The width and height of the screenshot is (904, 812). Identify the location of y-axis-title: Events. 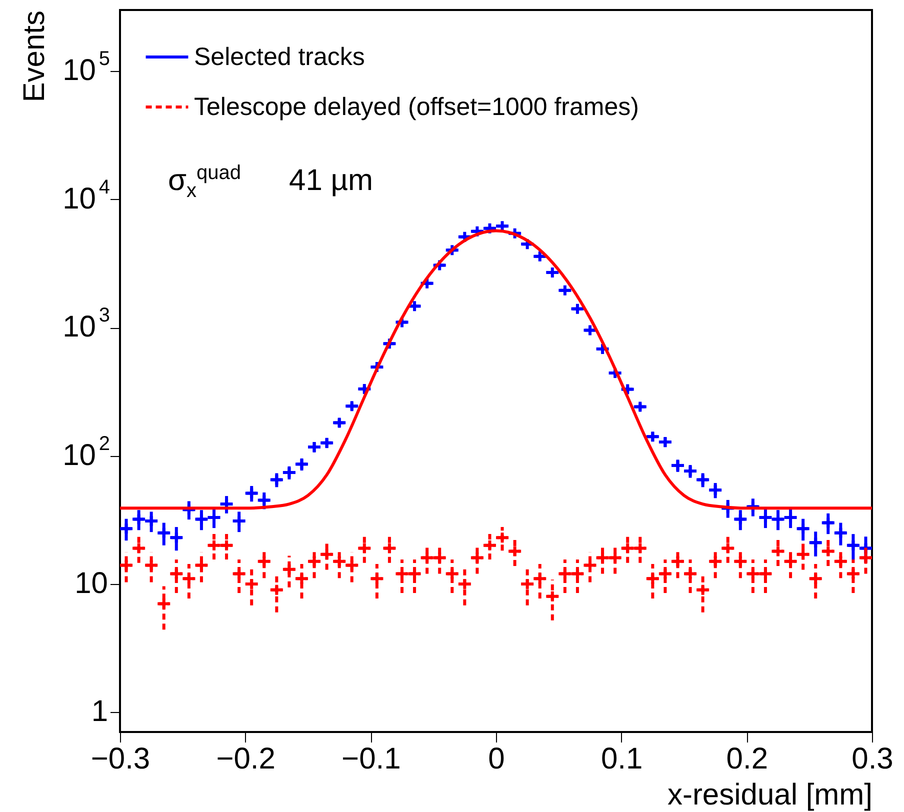
(34, 56).